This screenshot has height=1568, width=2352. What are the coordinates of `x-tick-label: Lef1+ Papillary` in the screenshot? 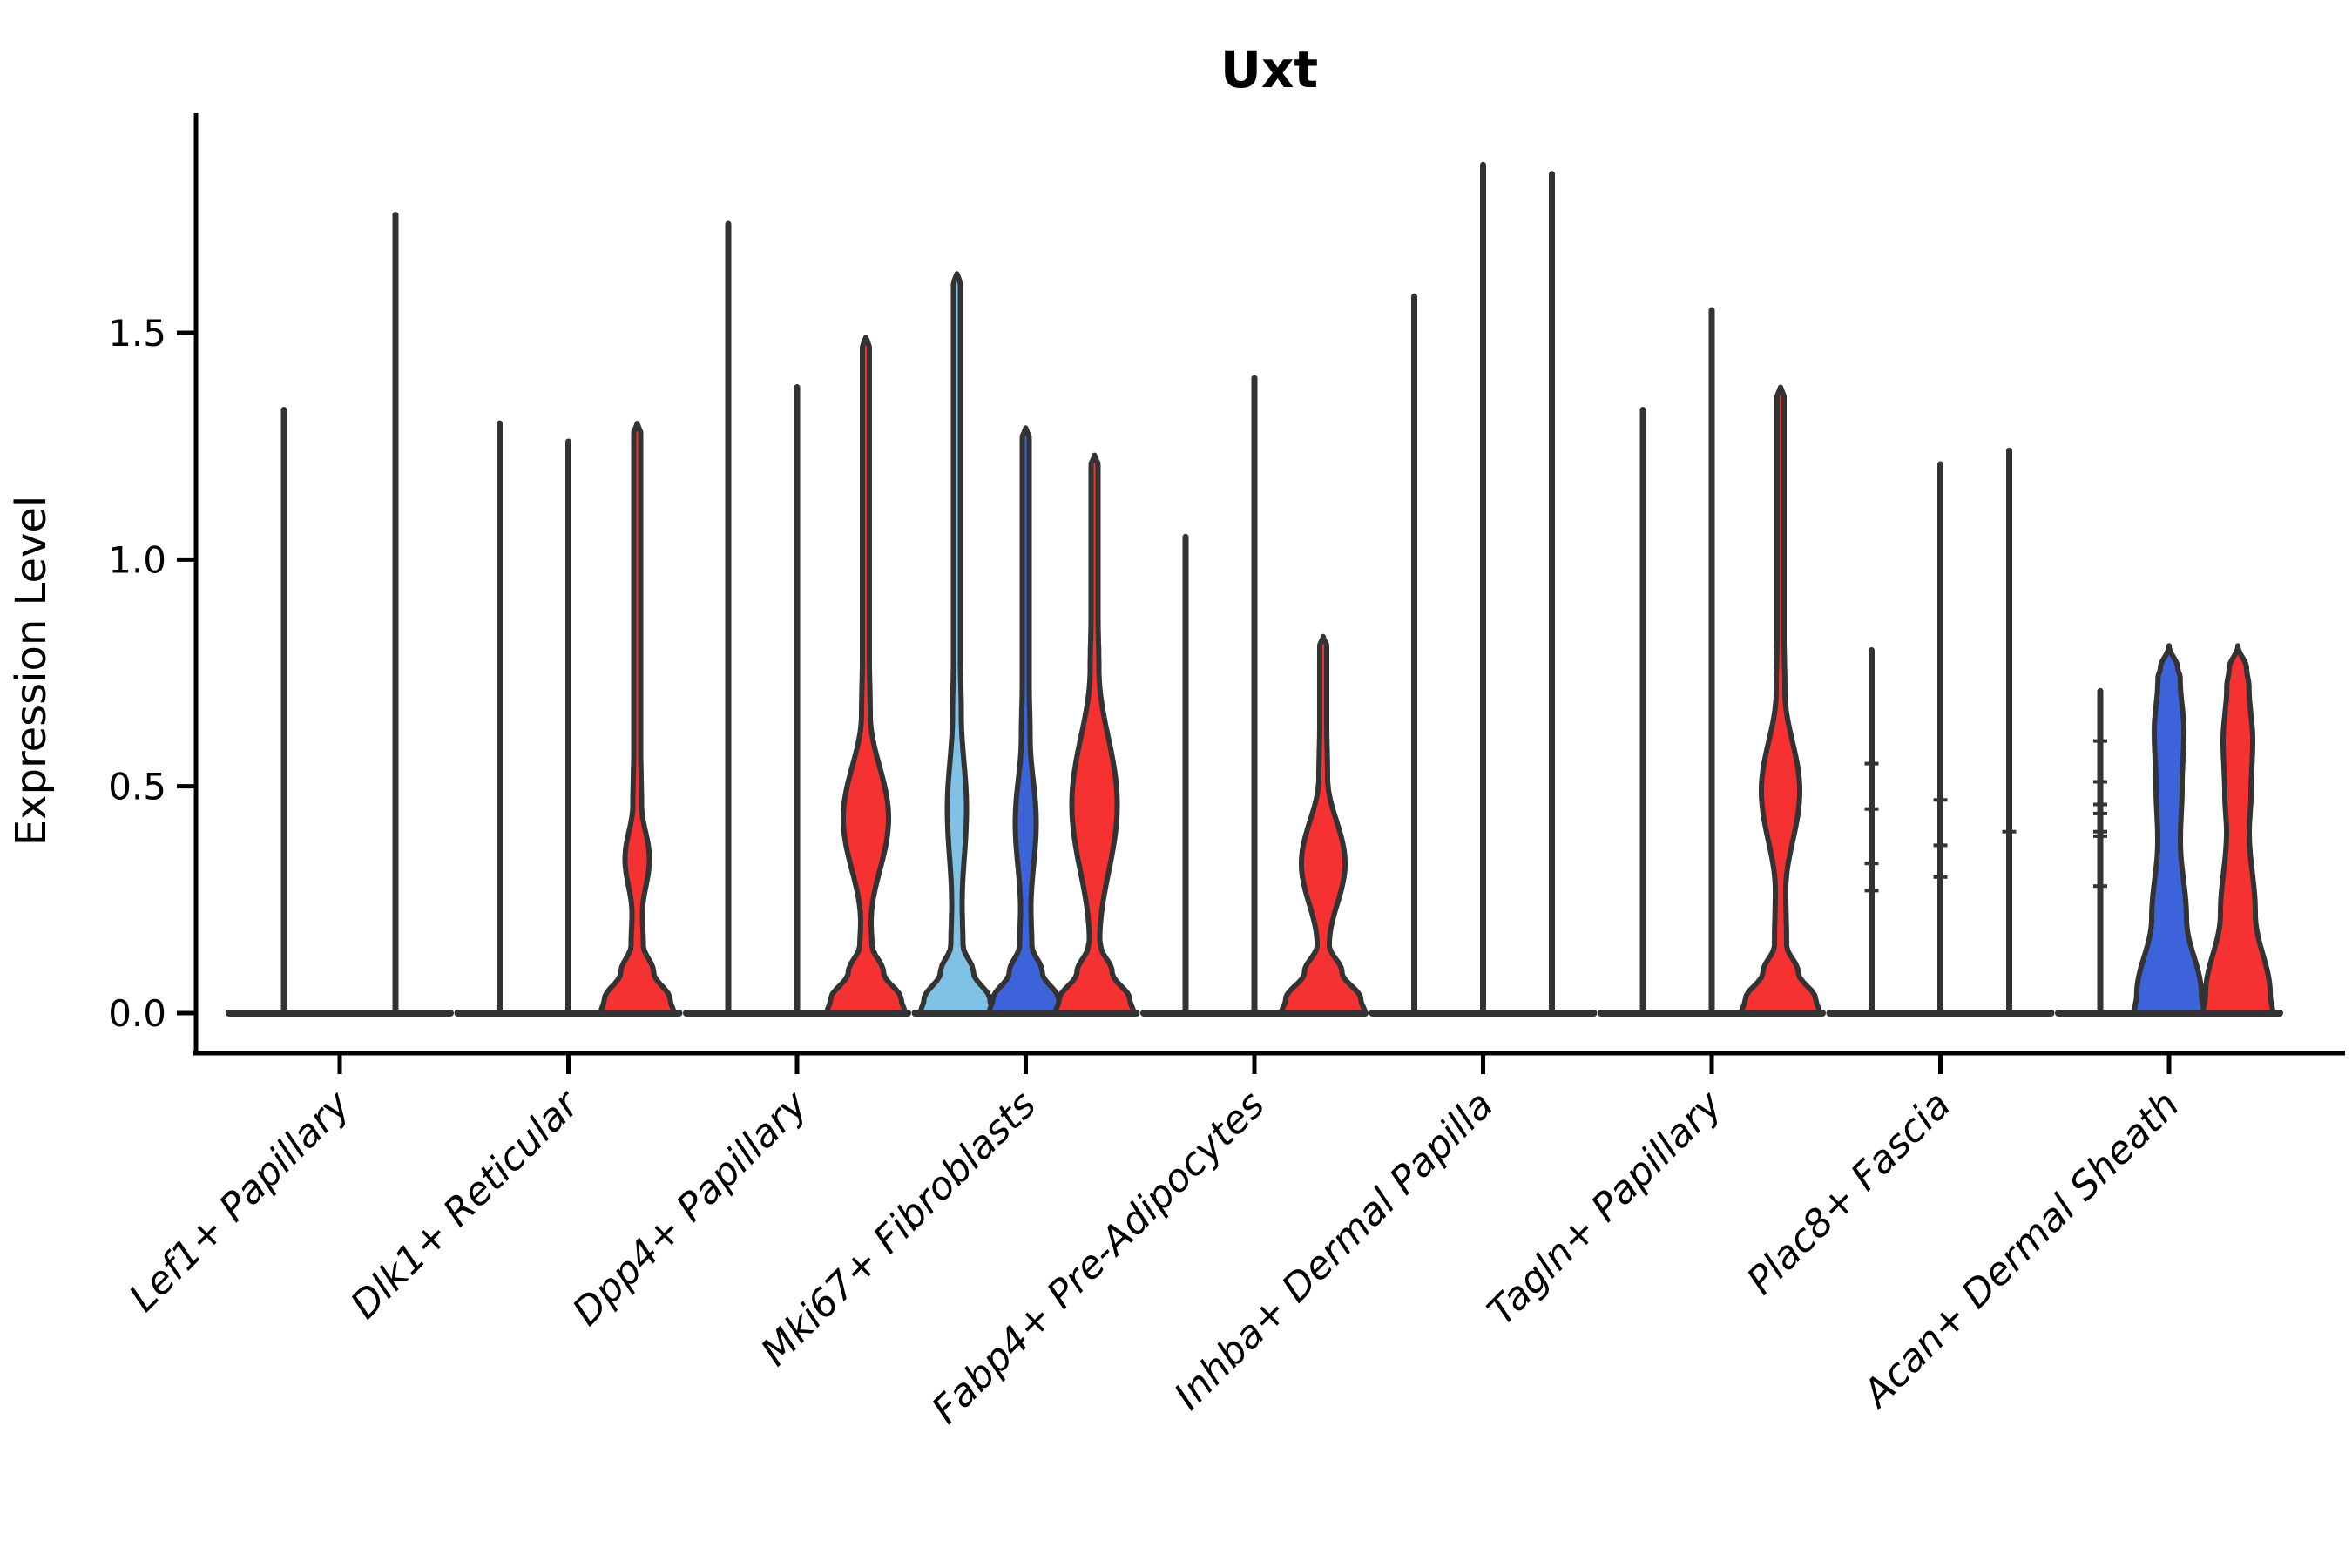 It's located at (240, 1201).